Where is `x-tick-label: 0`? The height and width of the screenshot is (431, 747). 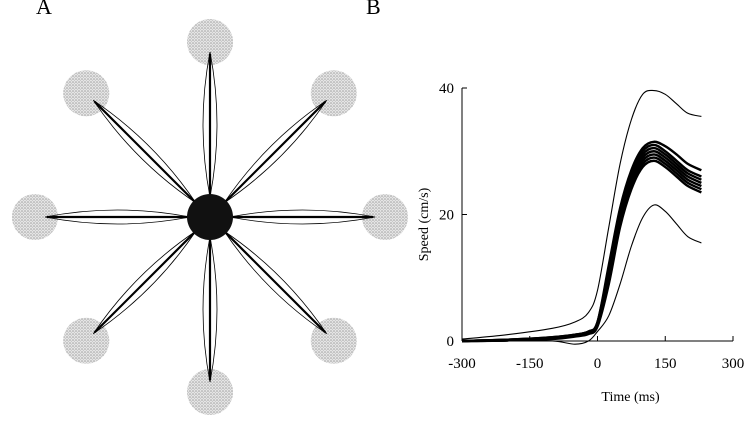 x-tick-label: 0 is located at coordinates (598, 364).